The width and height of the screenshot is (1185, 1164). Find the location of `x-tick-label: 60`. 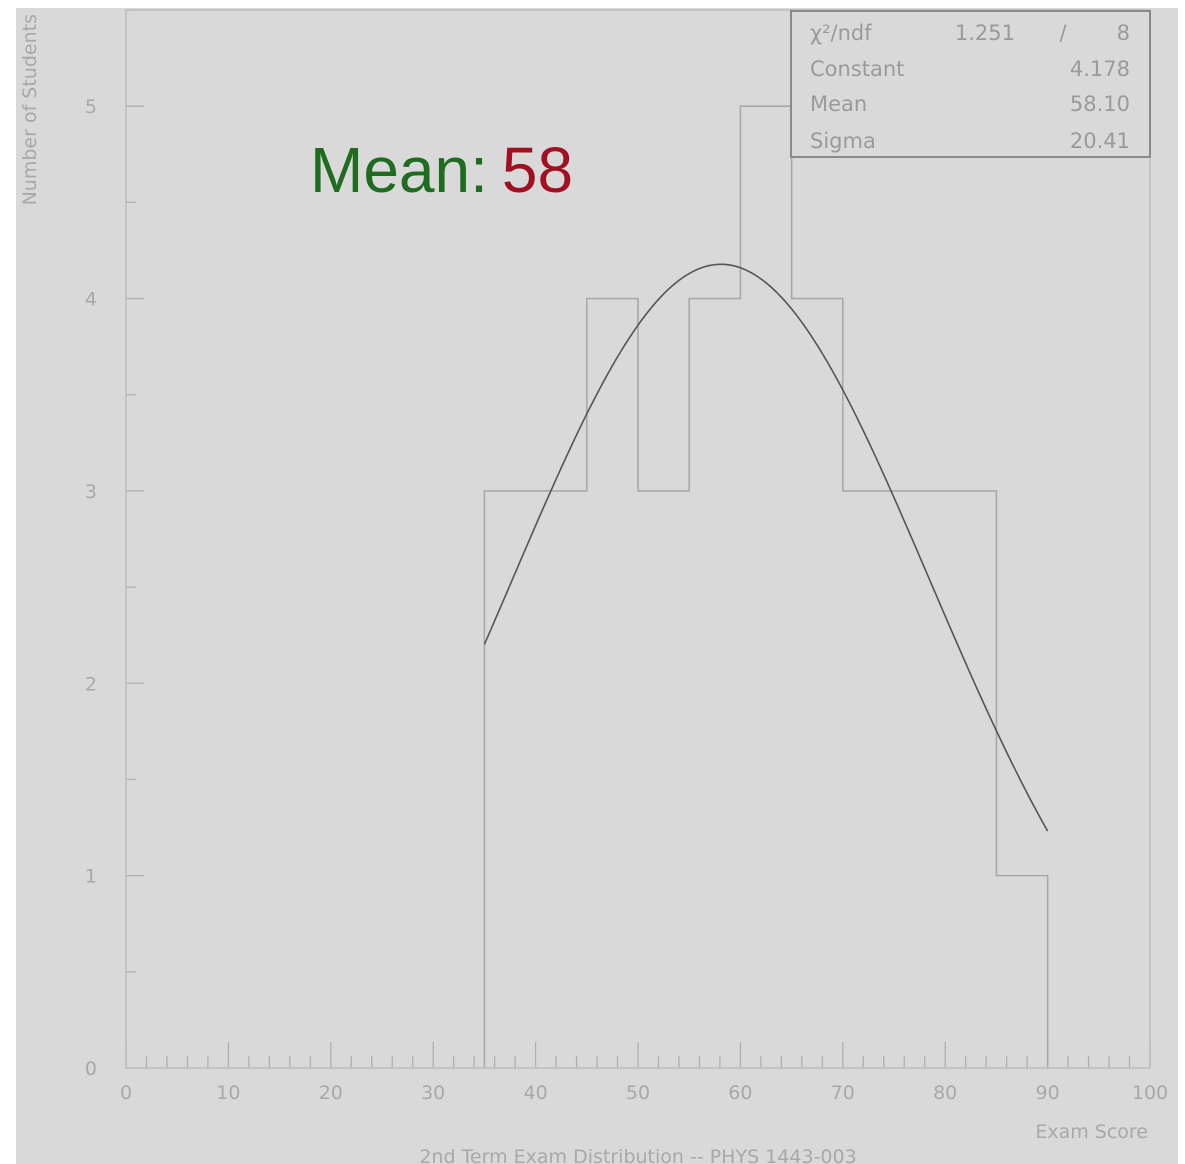

x-tick-label: 60 is located at coordinates (740, 1093).